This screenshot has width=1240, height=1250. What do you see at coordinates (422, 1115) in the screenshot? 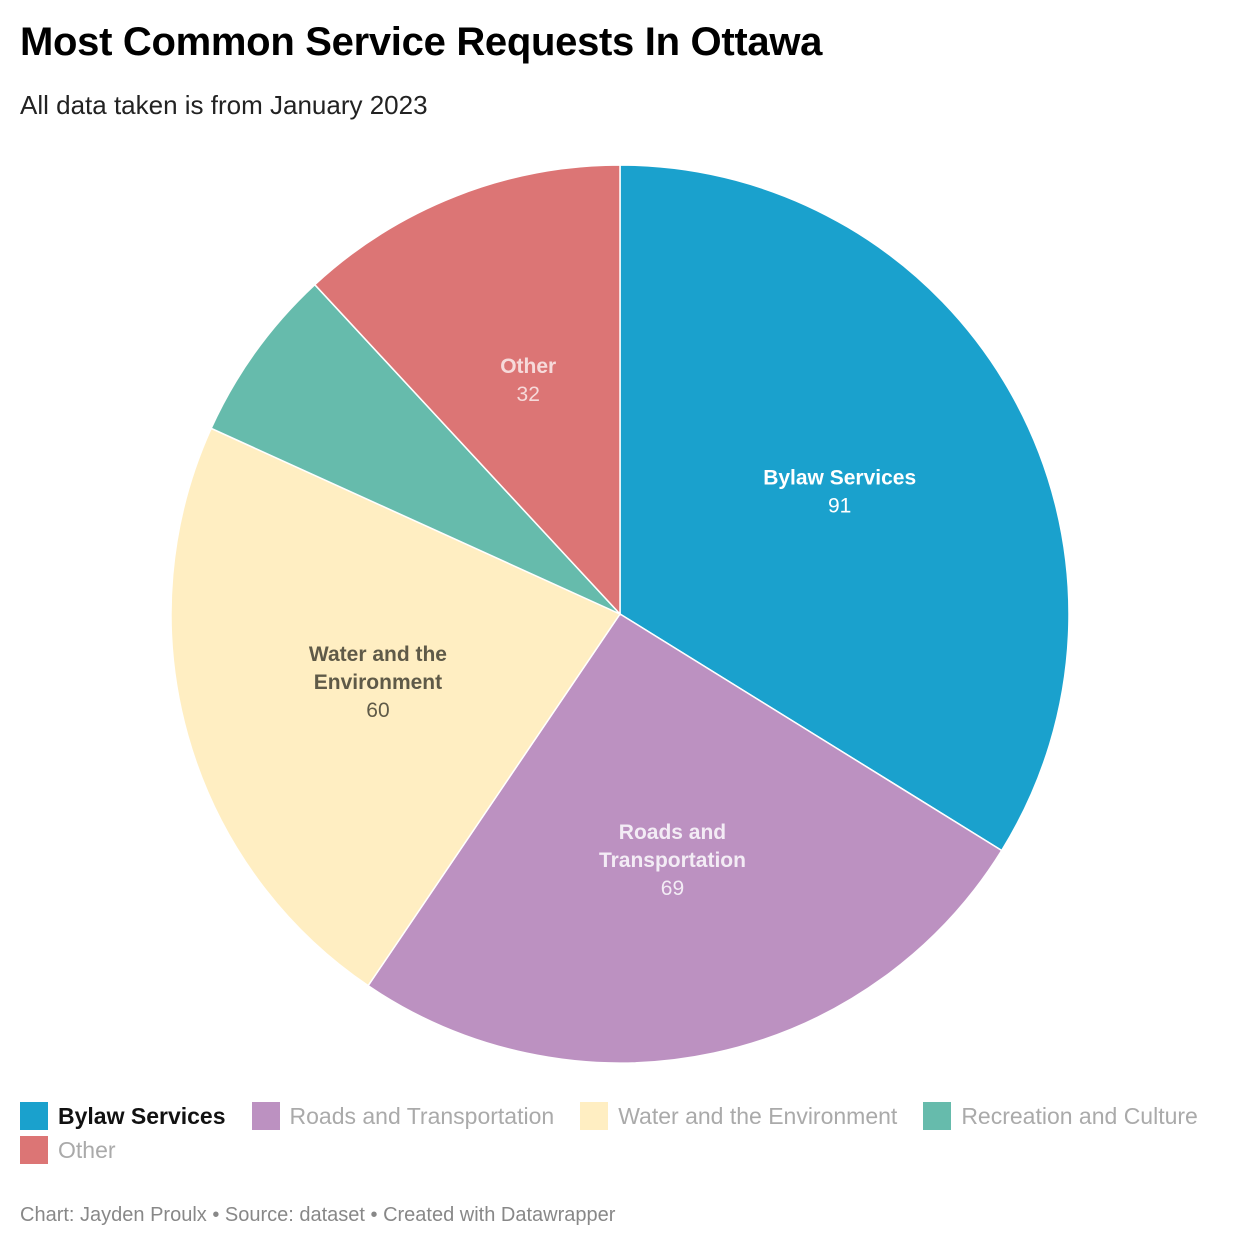
I see `legend-label: Roads and Transportation` at bounding box center [422, 1115].